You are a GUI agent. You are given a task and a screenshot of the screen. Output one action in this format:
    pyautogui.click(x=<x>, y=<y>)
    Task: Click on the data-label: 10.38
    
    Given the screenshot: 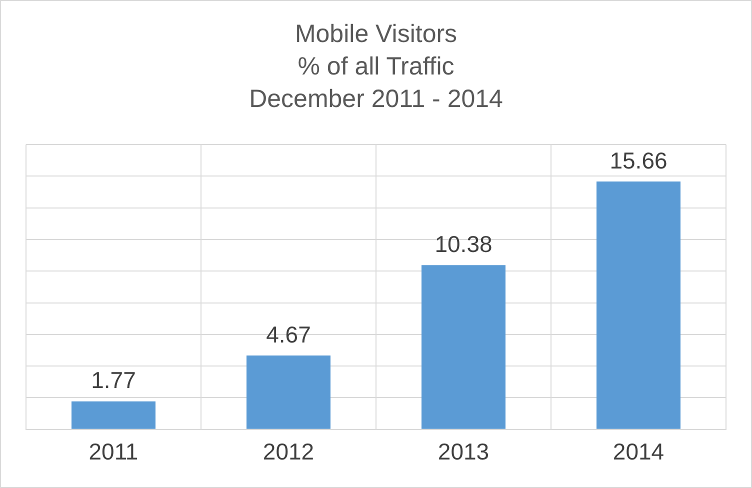 What is the action you would take?
    pyautogui.click(x=463, y=243)
    